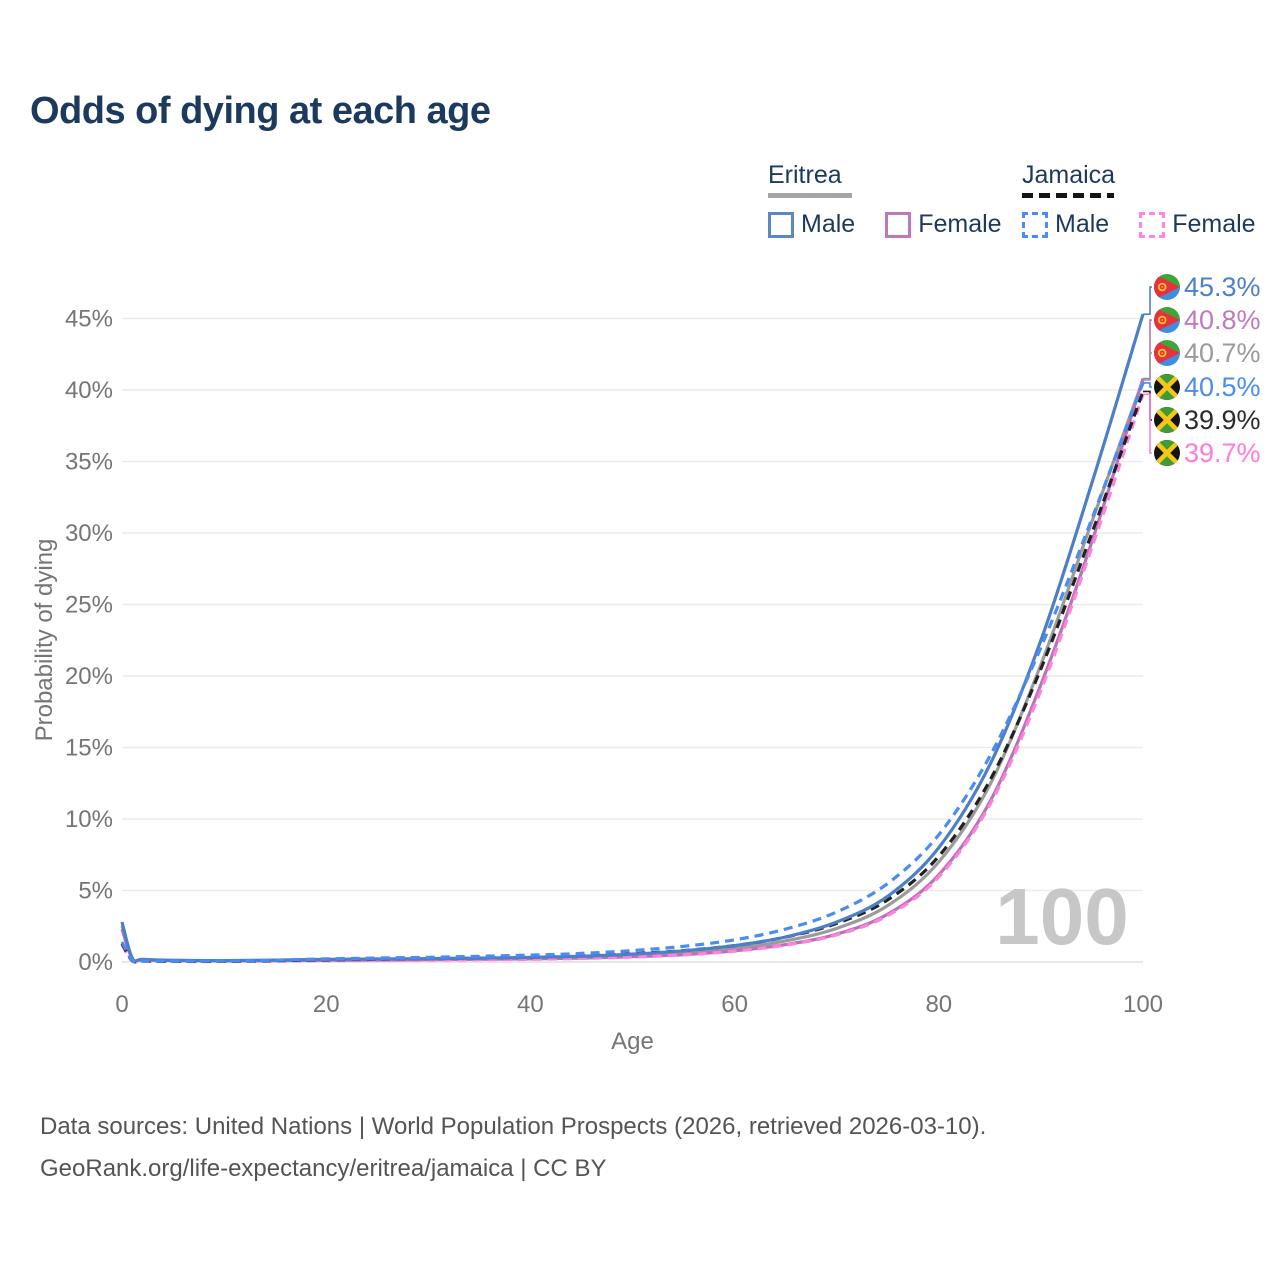 Image resolution: width=1280 pixels, height=1280 pixels. I want to click on legend-group-title: Jamaica, so click(1069, 175).